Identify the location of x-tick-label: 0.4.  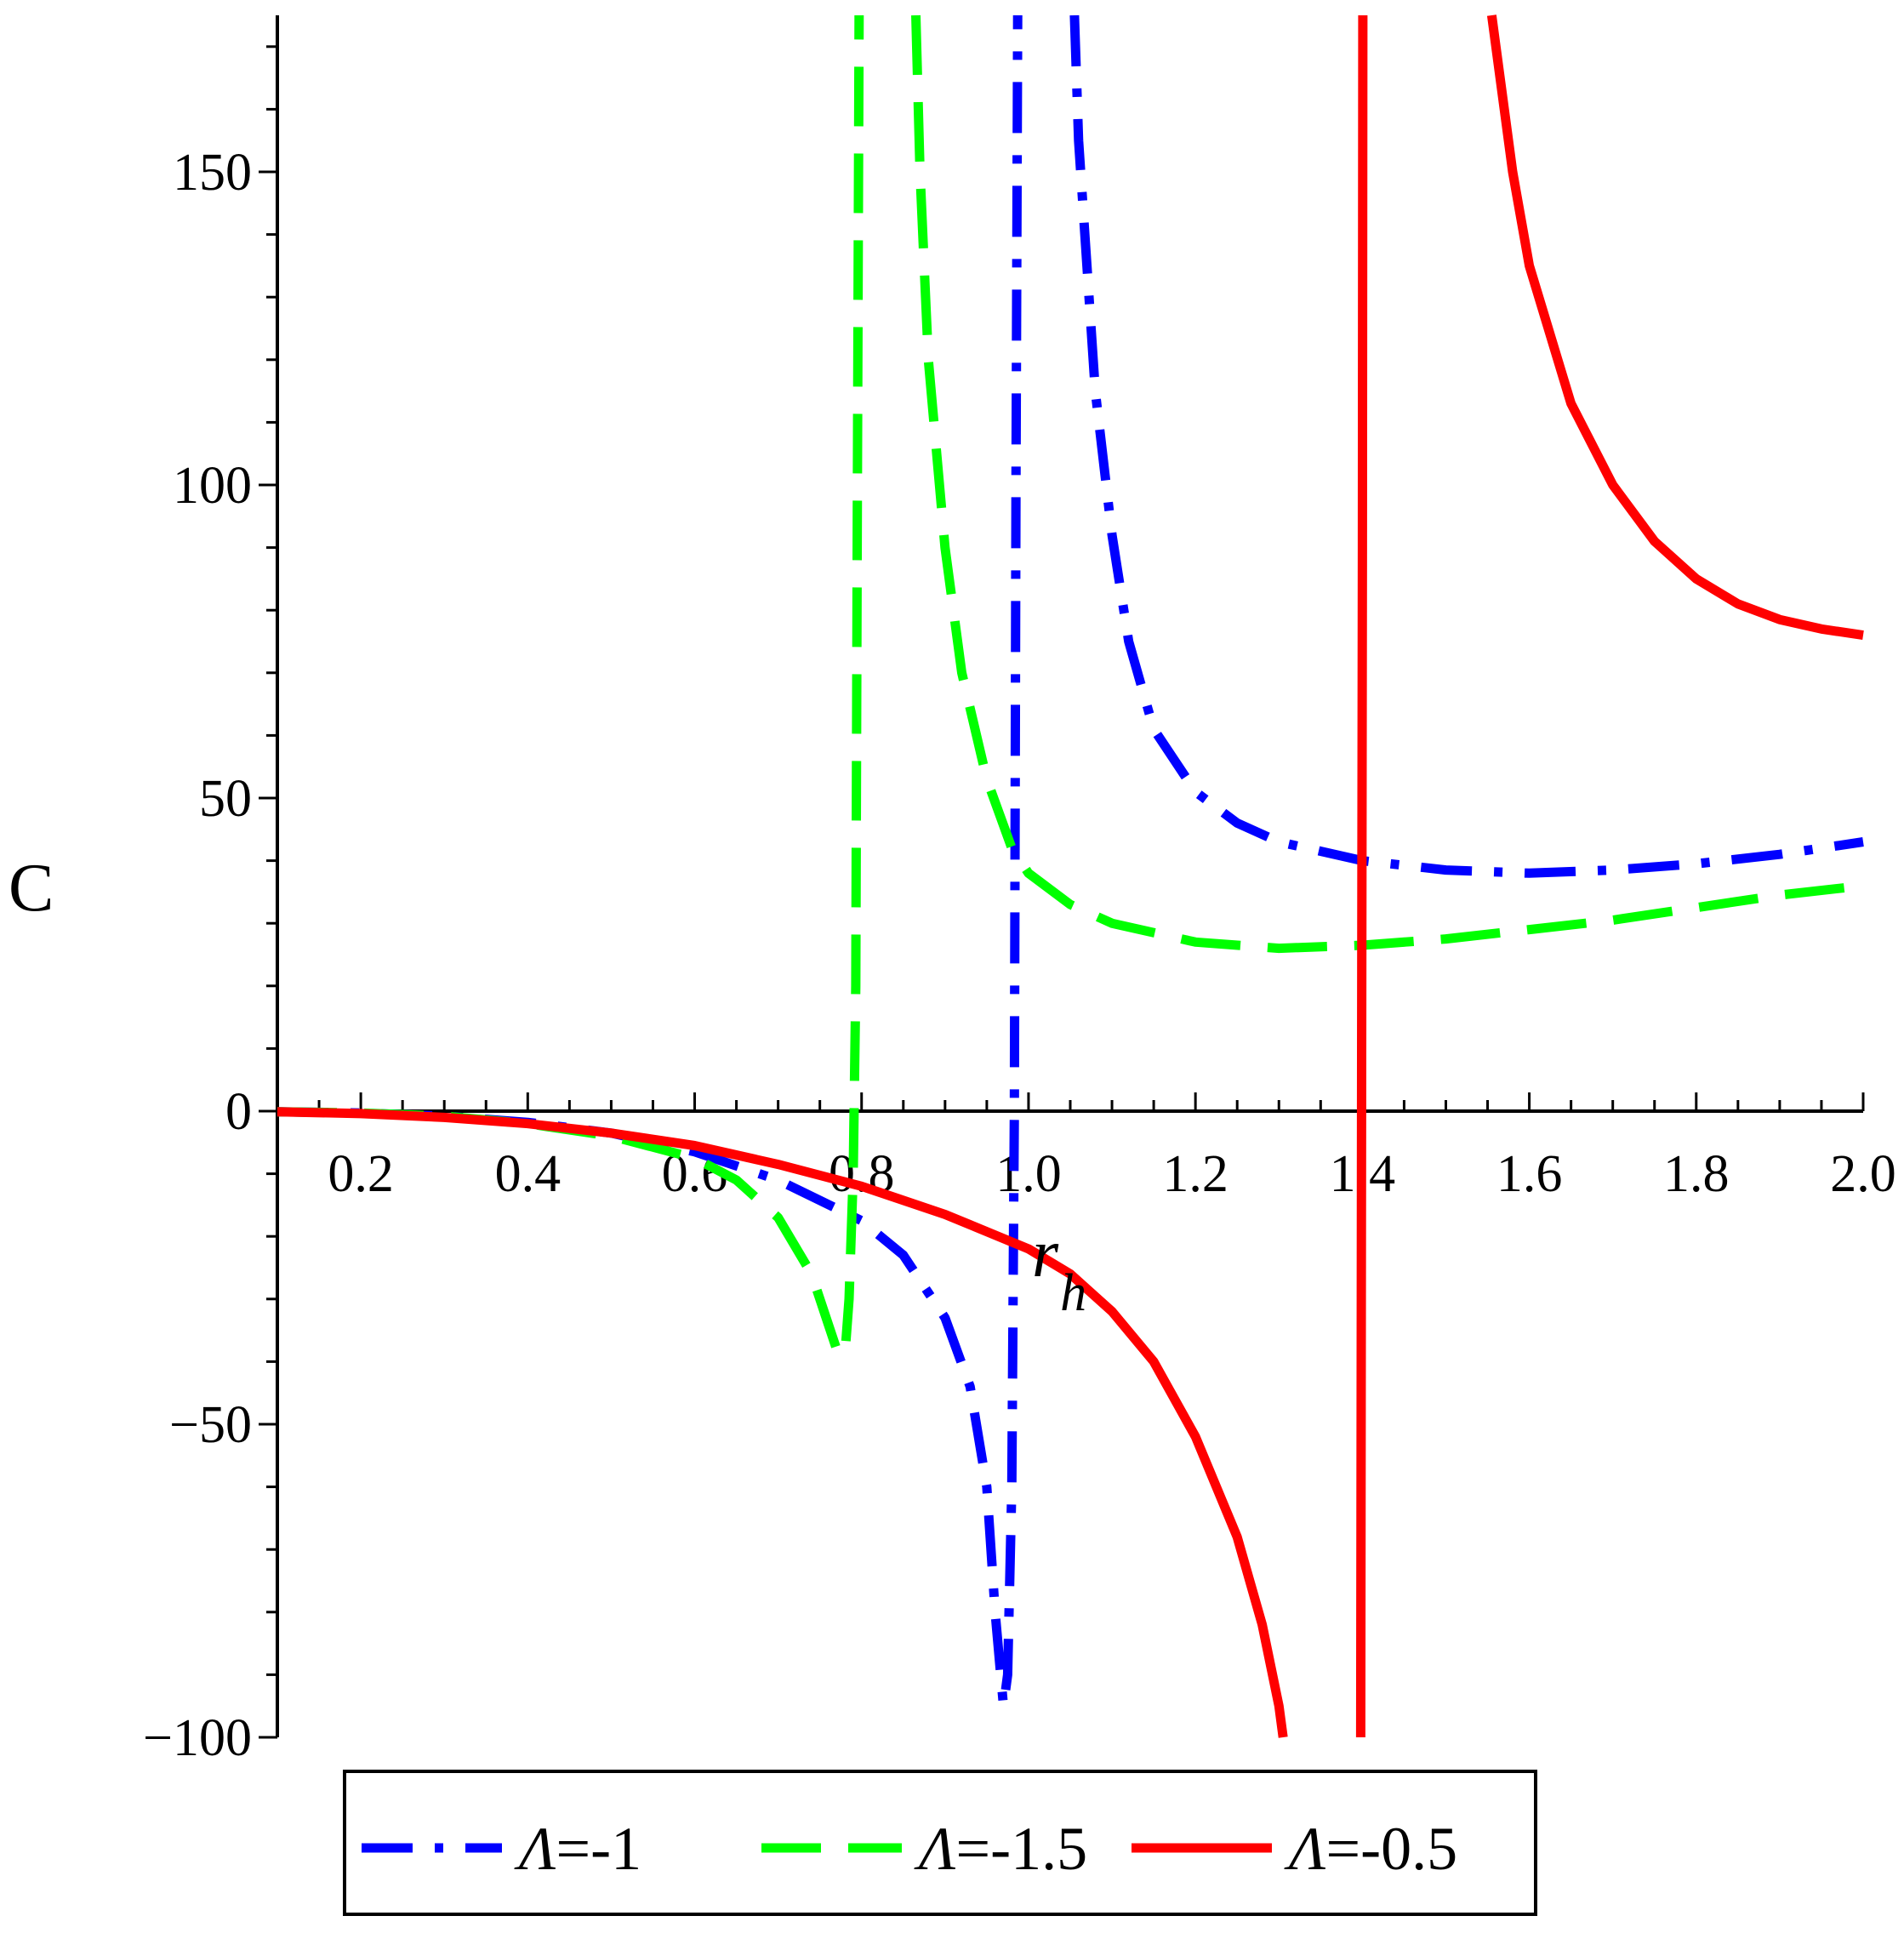
(528, 1174).